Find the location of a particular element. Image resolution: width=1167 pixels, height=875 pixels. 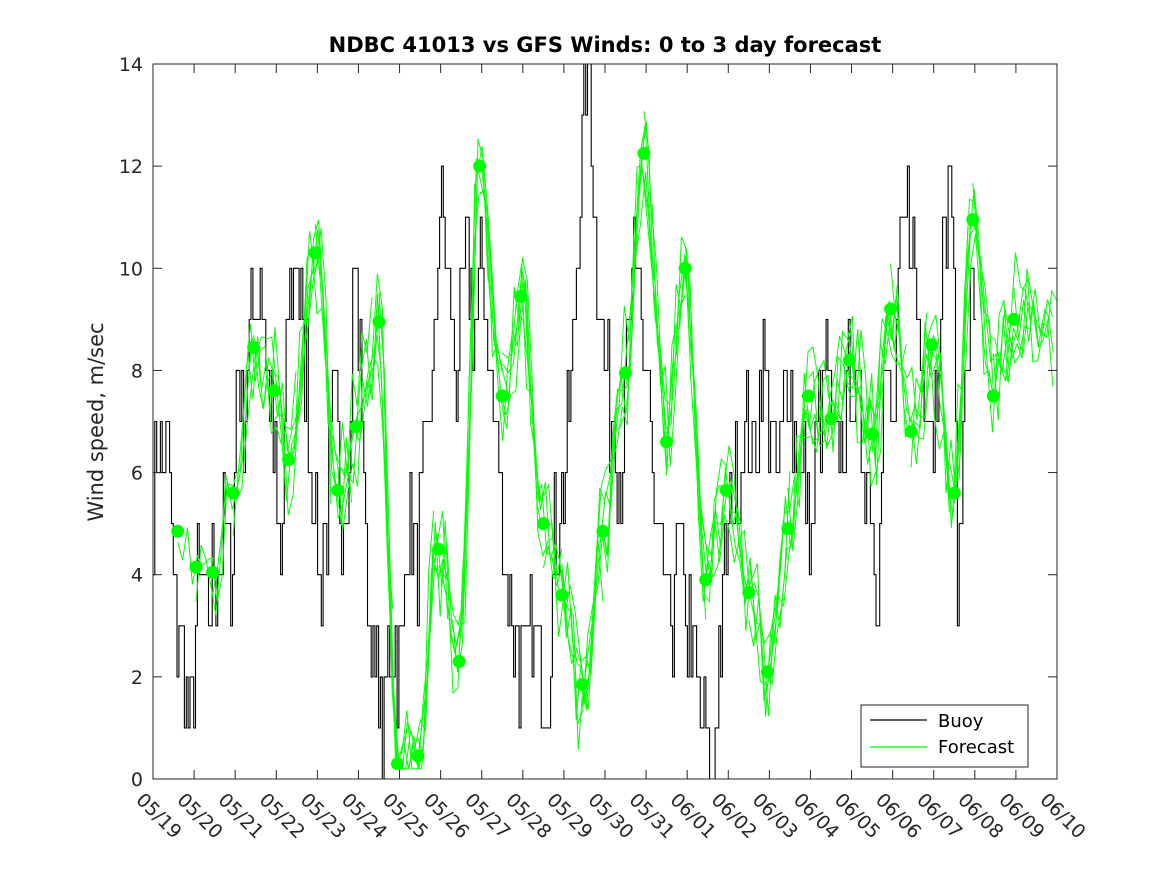

legend-forecast-label: Forecast is located at coordinates (976, 747).